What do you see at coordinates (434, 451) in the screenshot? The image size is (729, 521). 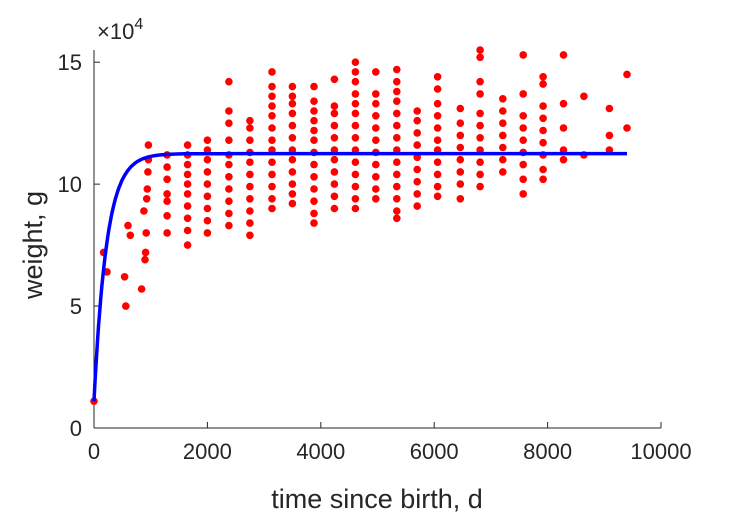 I see `x-tick-label: 6000` at bounding box center [434, 451].